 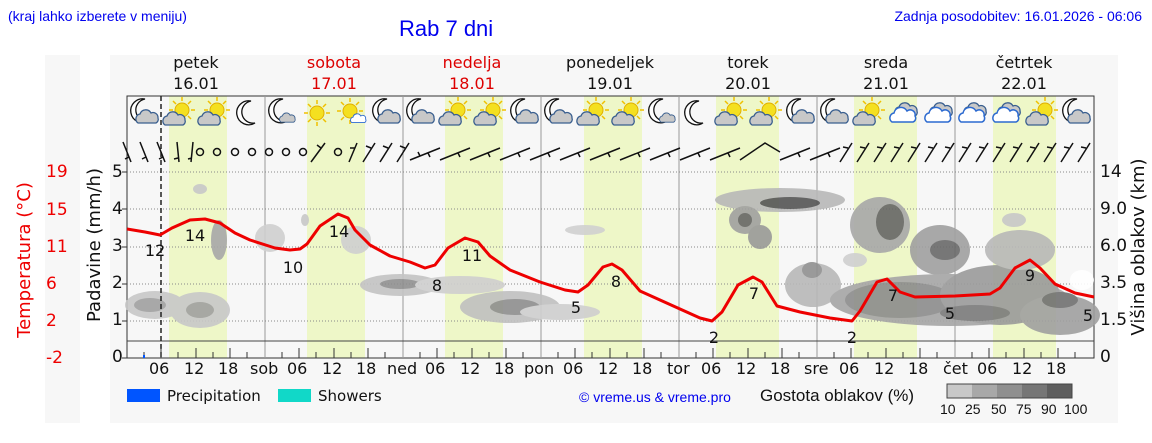 I want to click on cloud-height-tick: 6.0, so click(x=1114, y=246).